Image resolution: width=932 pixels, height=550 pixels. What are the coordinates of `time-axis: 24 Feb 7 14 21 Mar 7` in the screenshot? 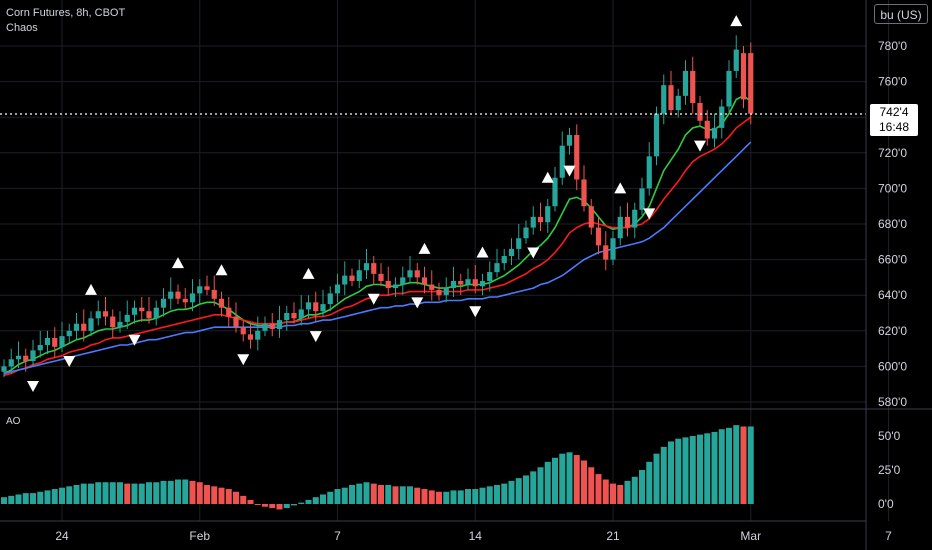 It's located at (473, 536).